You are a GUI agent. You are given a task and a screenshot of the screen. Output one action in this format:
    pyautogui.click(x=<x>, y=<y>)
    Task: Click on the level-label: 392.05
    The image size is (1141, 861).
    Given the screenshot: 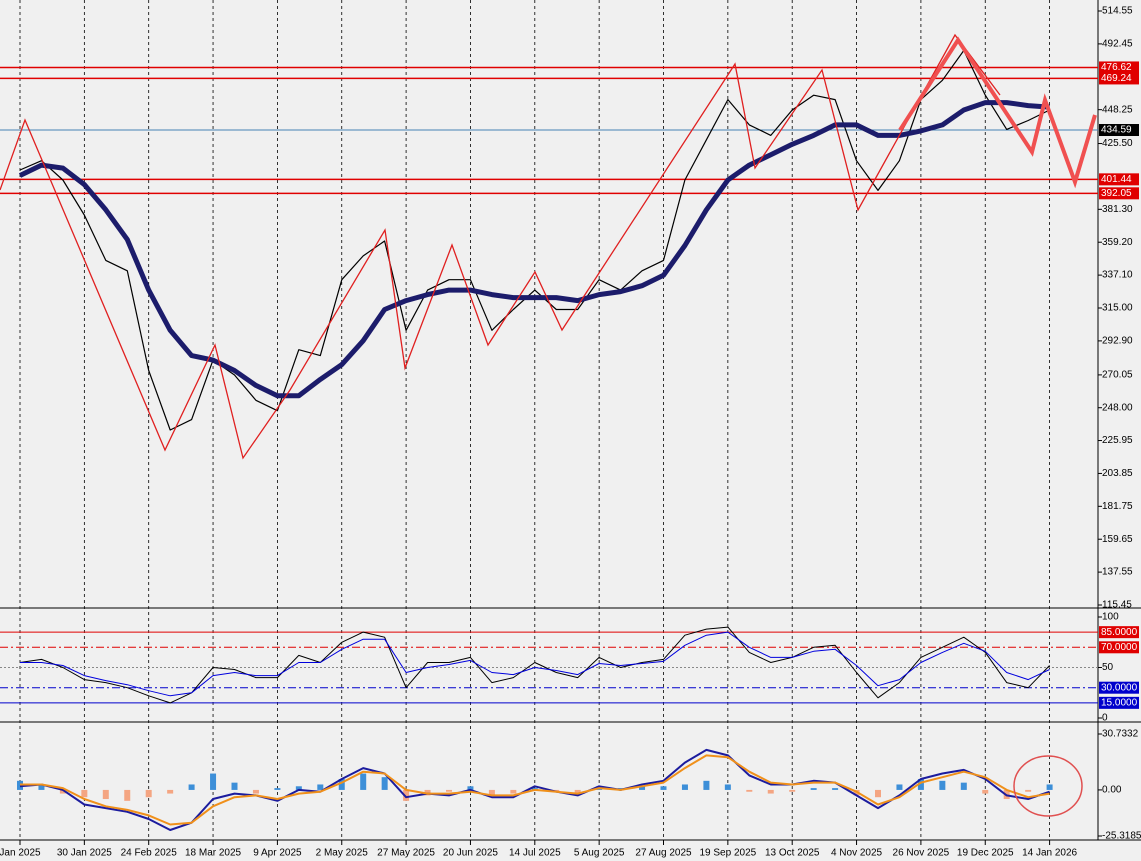 What is the action you would take?
    pyautogui.click(x=1116, y=193)
    